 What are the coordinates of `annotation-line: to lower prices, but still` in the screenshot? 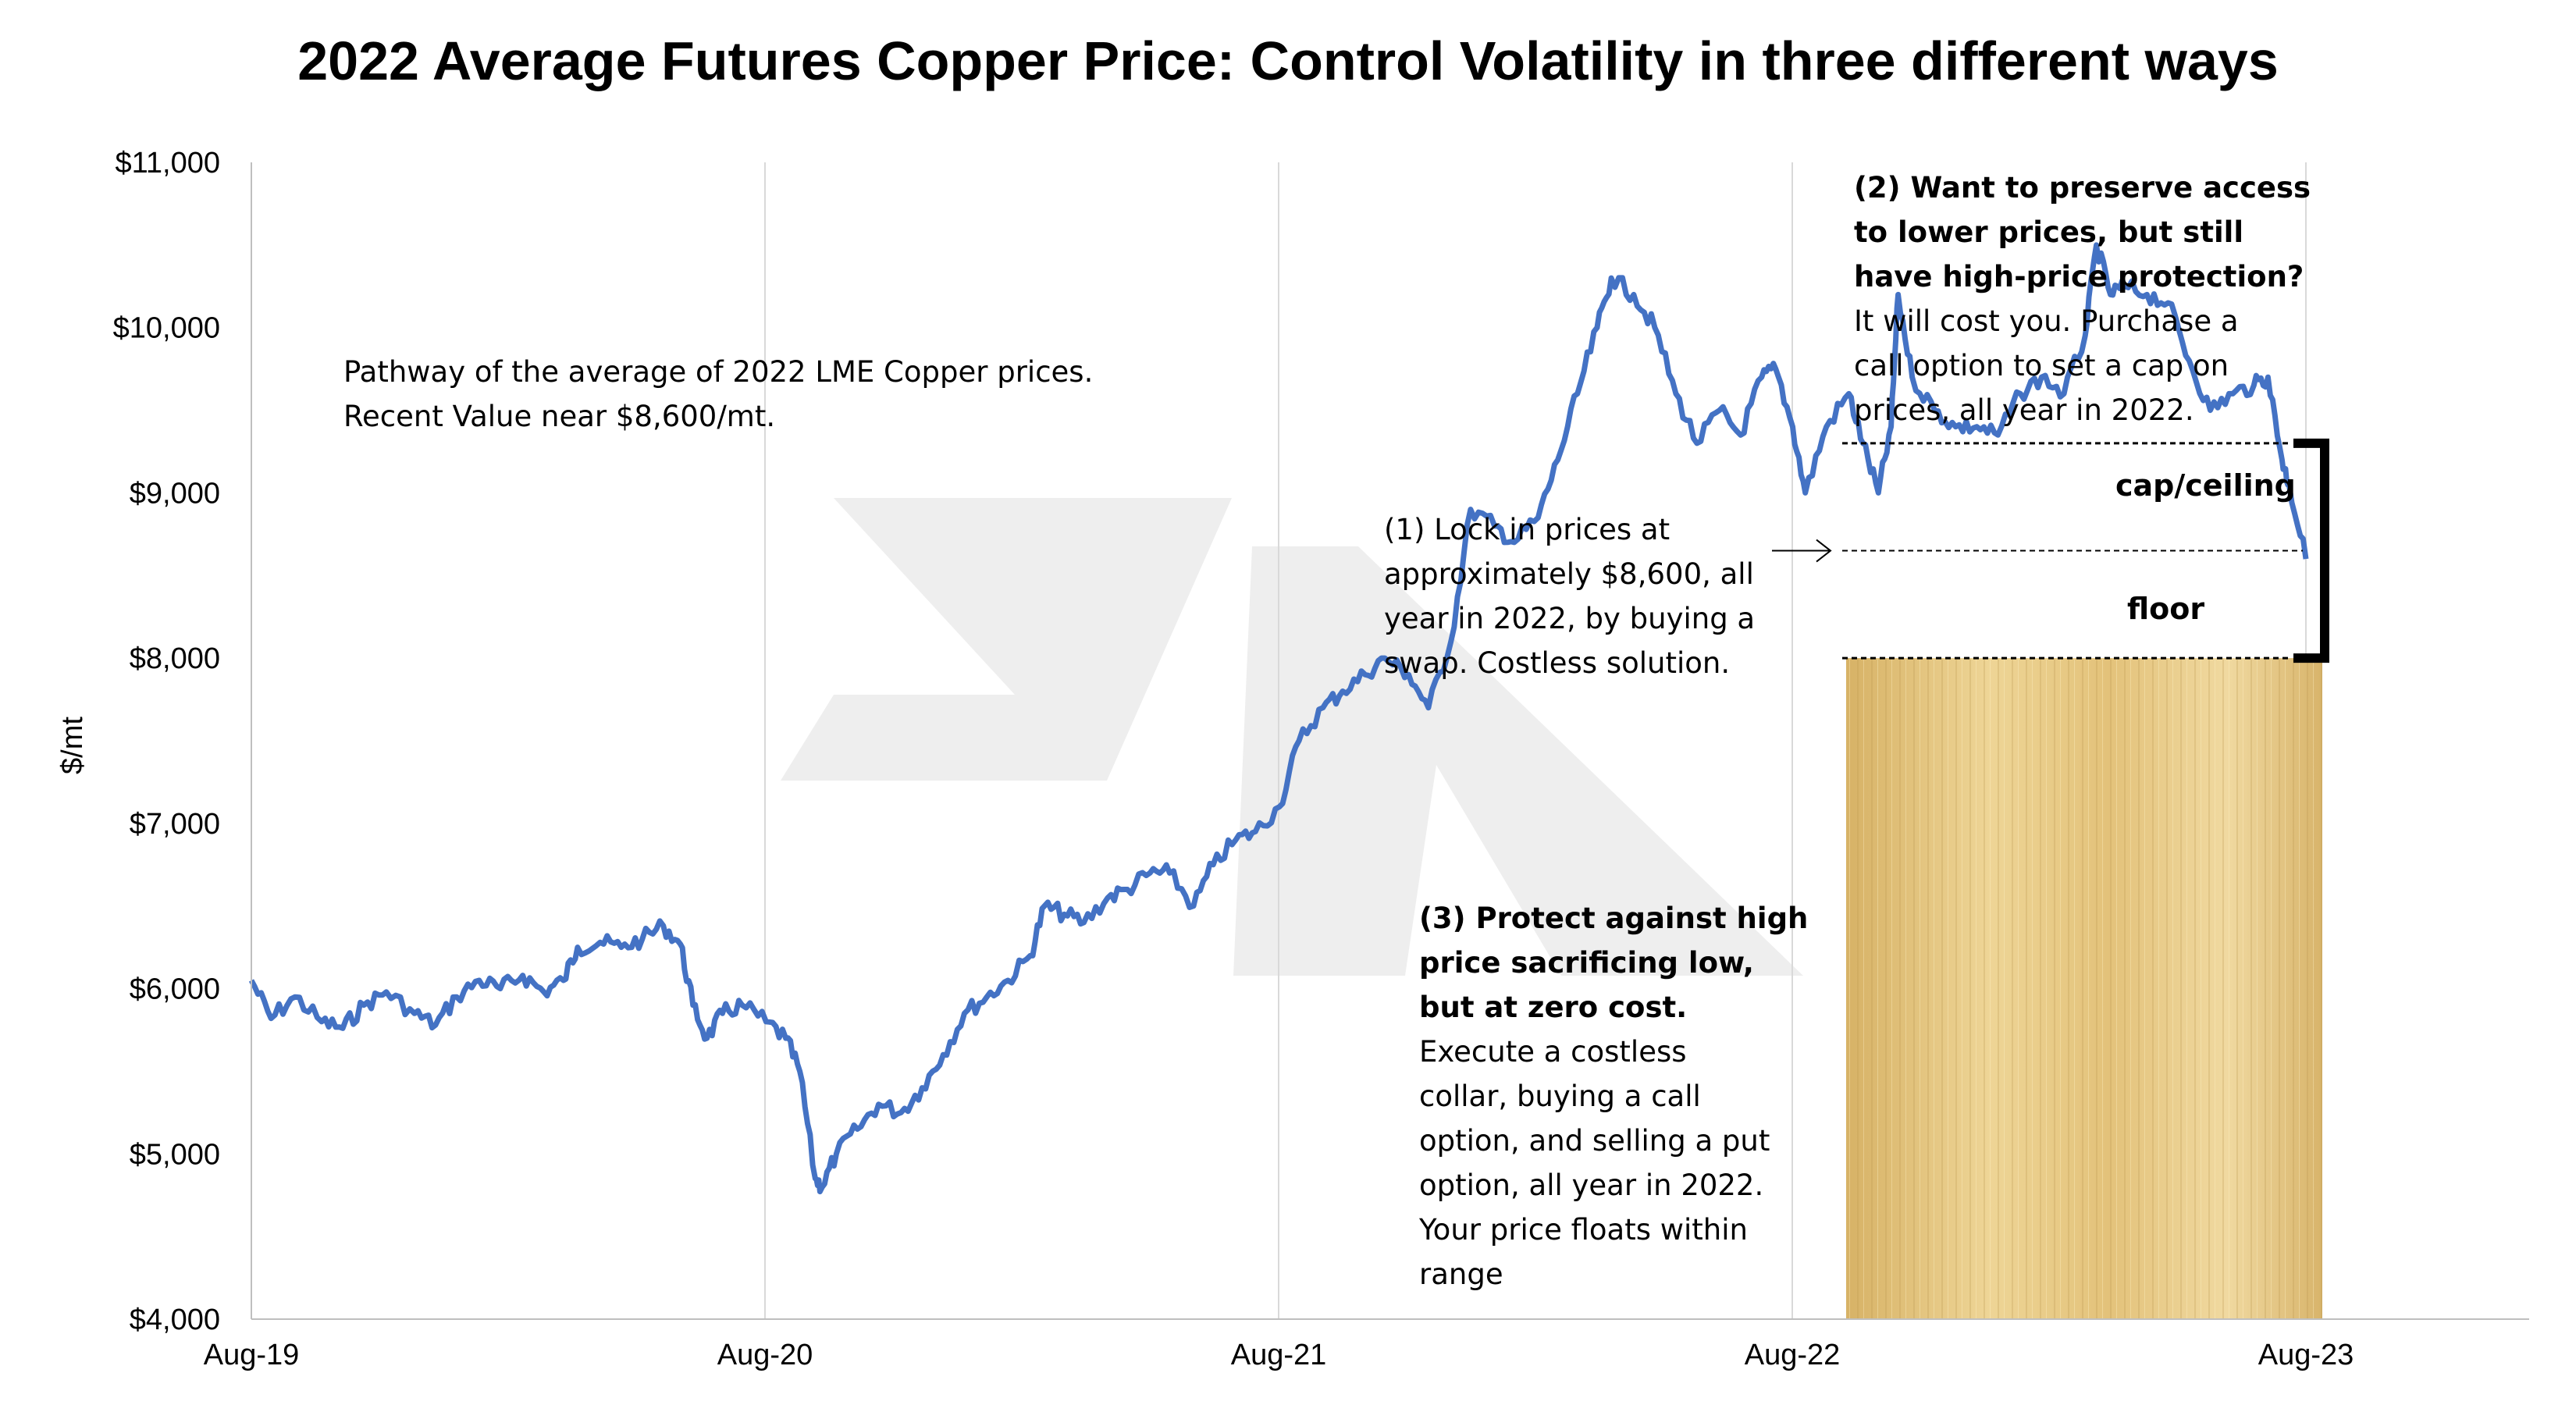 It's located at (2049, 232).